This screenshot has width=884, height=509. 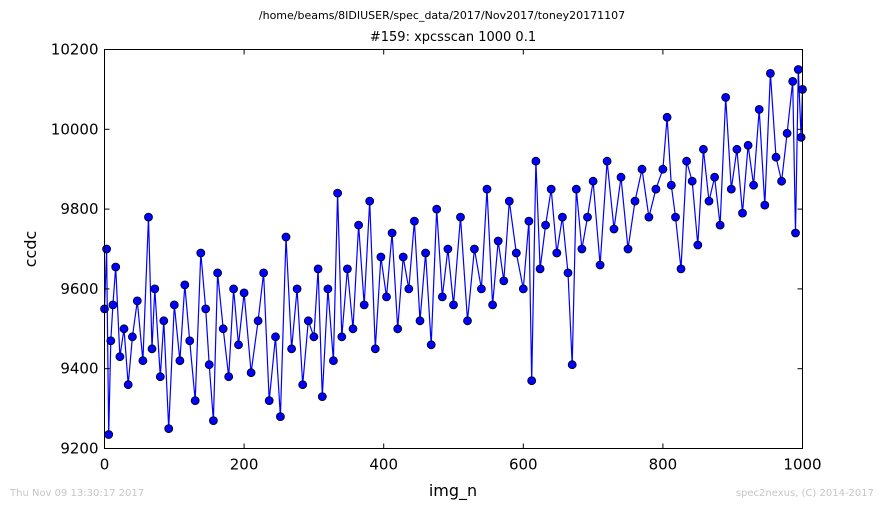 What do you see at coordinates (30, 249) in the screenshot?
I see `y-axis-label: ccdc` at bounding box center [30, 249].